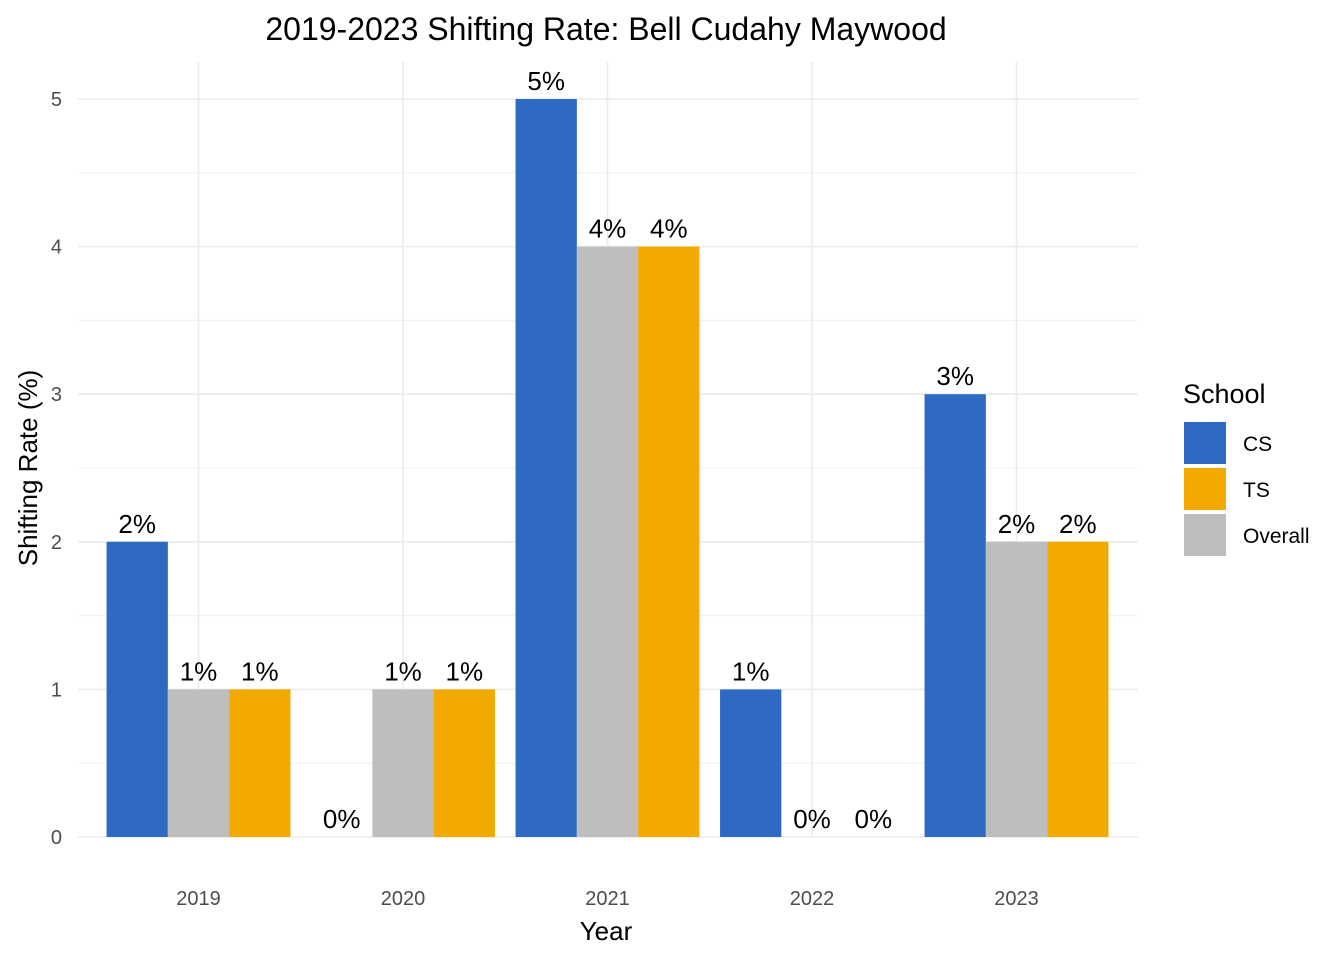 This screenshot has height=960, width=1344. Describe the element at coordinates (56, 248) in the screenshot. I see `y-tick-label: 4` at that location.